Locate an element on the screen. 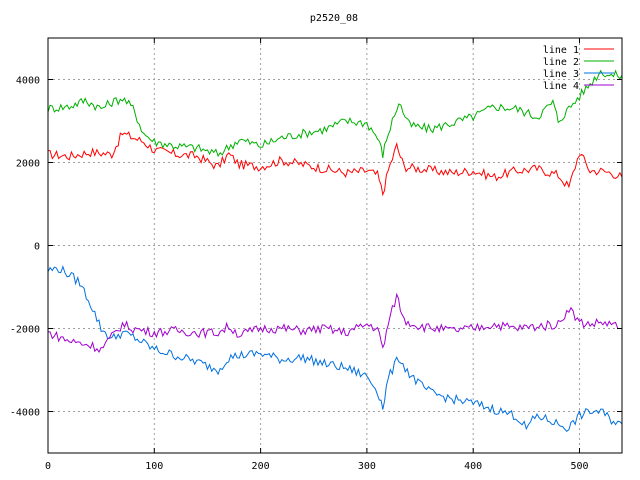  legend-label: line 1 is located at coordinates (561, 50).